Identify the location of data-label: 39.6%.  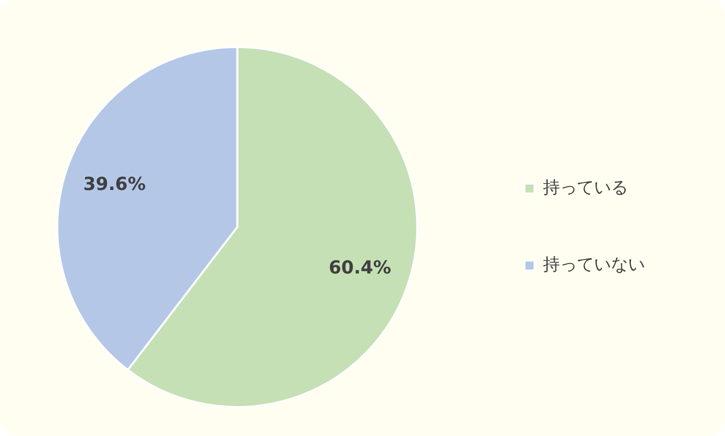
(114, 185).